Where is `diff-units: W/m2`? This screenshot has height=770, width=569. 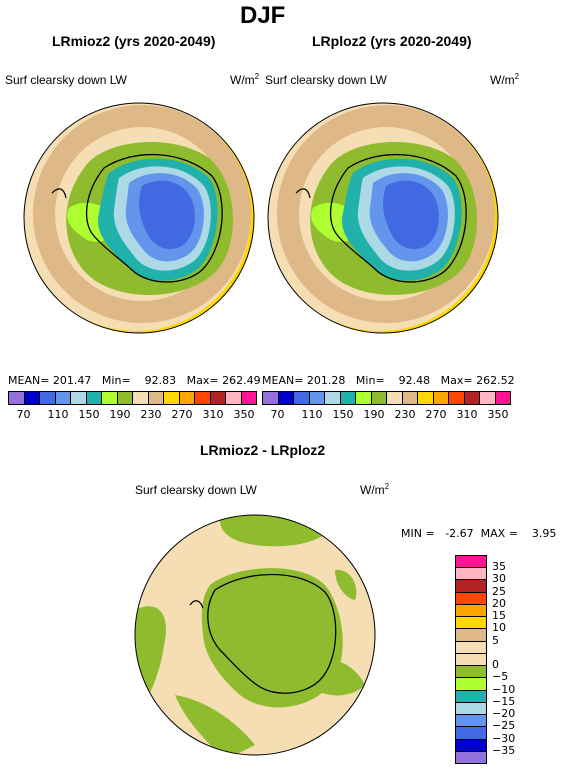
diff-units: W/m2 is located at coordinates (375, 489).